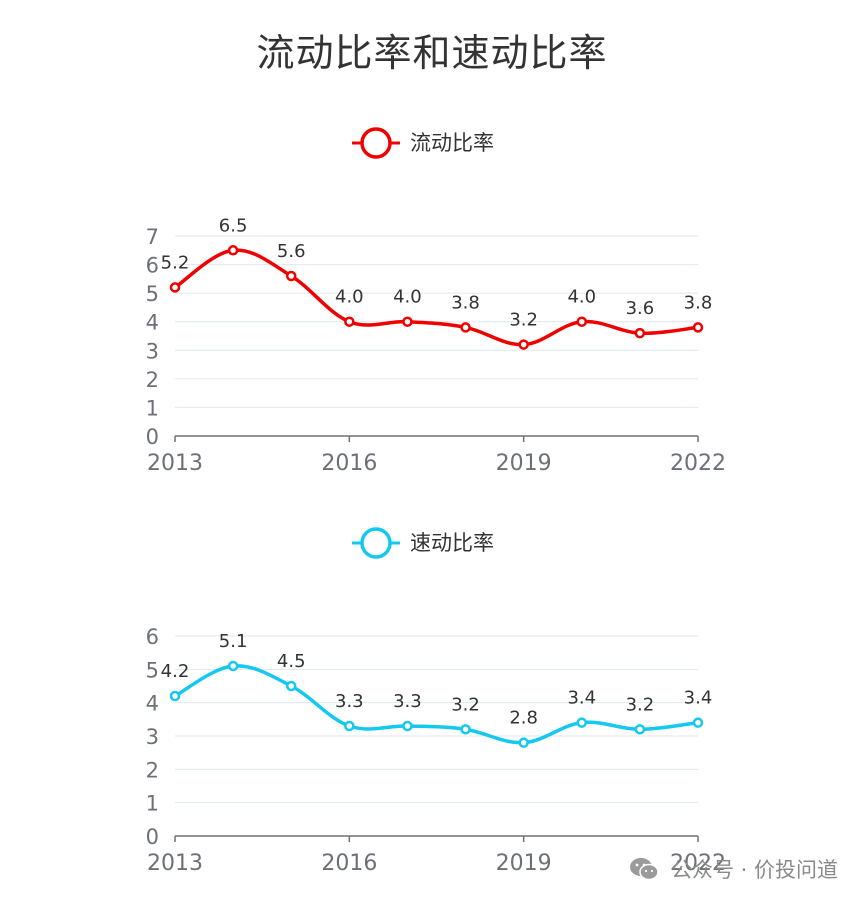 The image size is (864, 904). What do you see at coordinates (452, 143) in the screenshot?
I see `legend-label: 流动比率` at bounding box center [452, 143].